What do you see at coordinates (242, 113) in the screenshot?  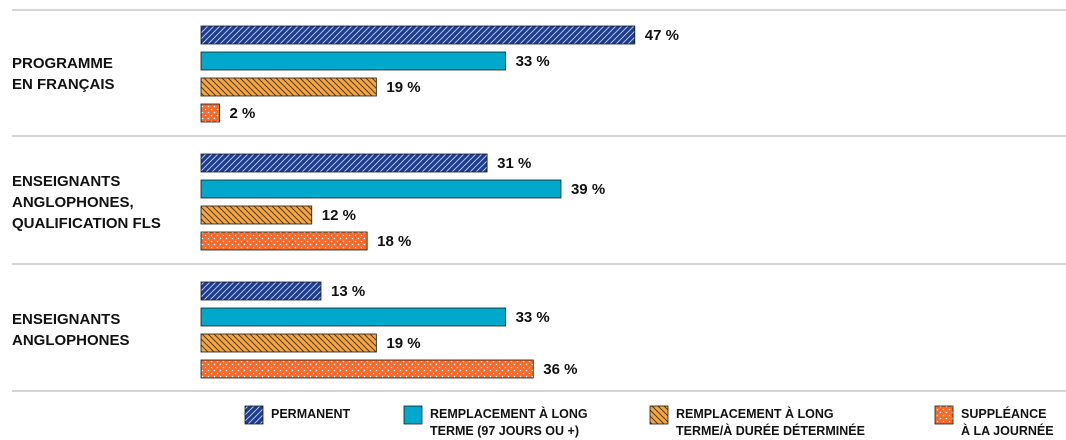 I see `value-label: 2 %` at bounding box center [242, 113].